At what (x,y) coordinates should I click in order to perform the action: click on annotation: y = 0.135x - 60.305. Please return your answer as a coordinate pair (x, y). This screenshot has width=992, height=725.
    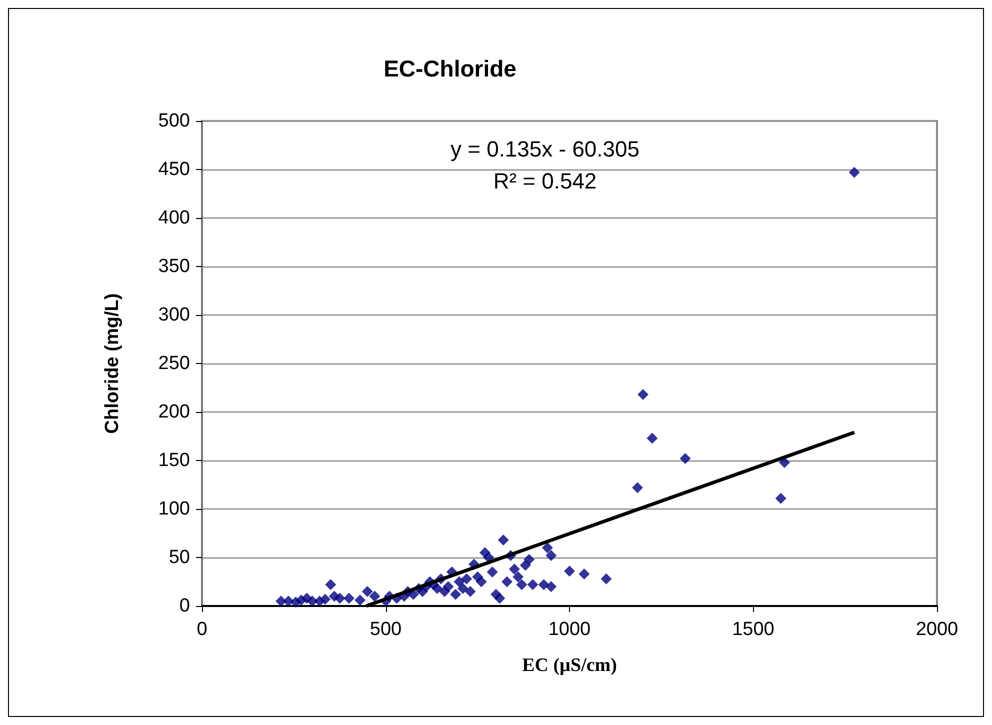
    Looking at the image, I should click on (545, 149).